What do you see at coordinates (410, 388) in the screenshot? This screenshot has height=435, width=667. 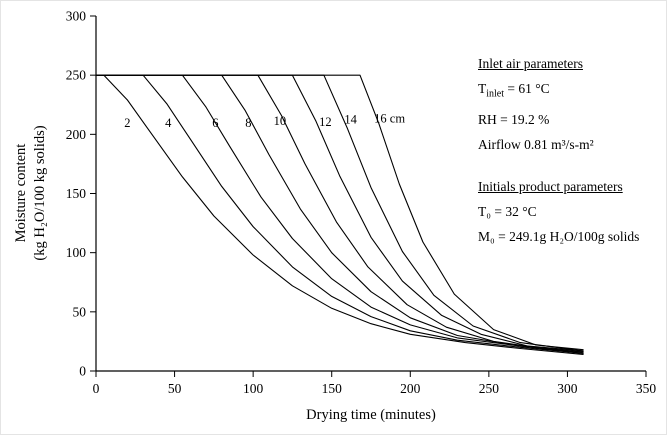 I see `x-tick-label: 200` at bounding box center [410, 388].